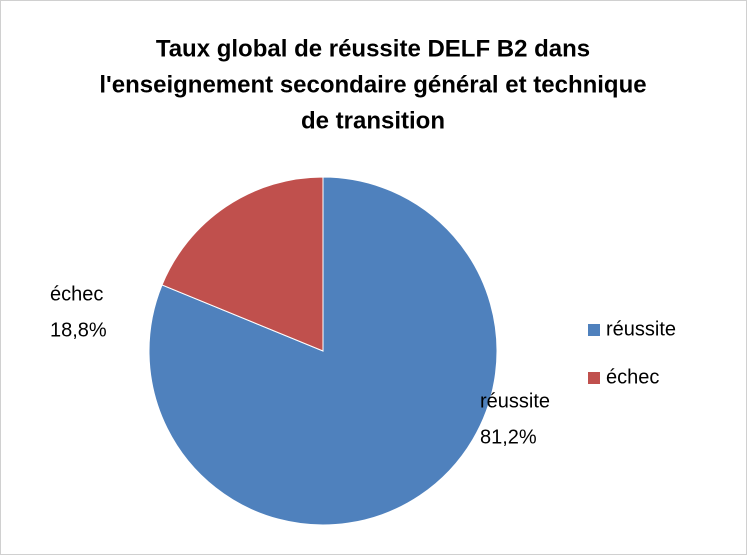  I want to click on slice-label: échec, so click(76, 294).